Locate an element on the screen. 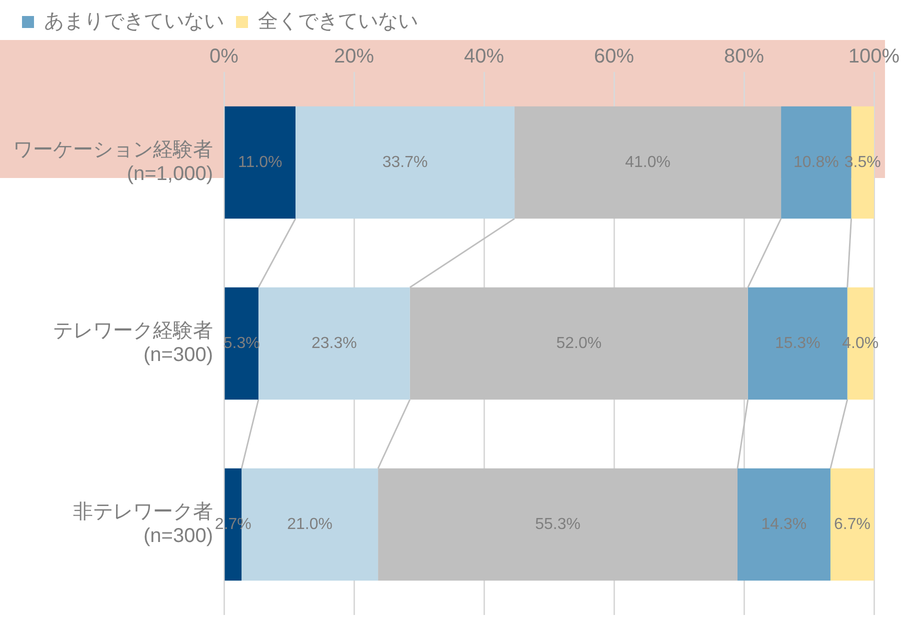 This screenshot has height=642, width=904. text: 14.3% is located at coordinates (784, 524).